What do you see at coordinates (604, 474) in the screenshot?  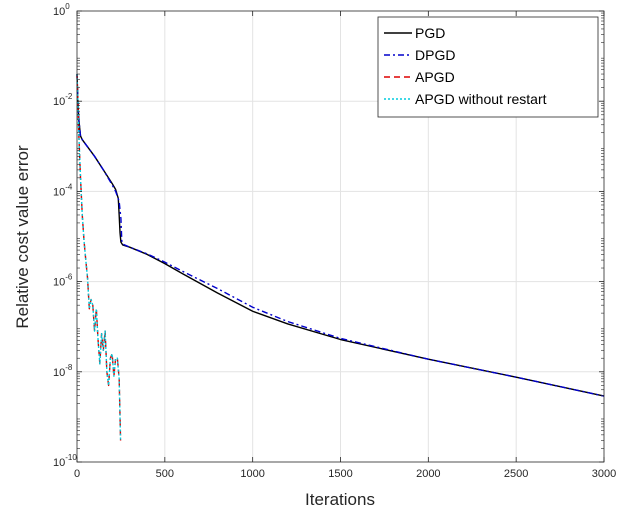 I see `x-tick-label: 3000` at bounding box center [604, 474].